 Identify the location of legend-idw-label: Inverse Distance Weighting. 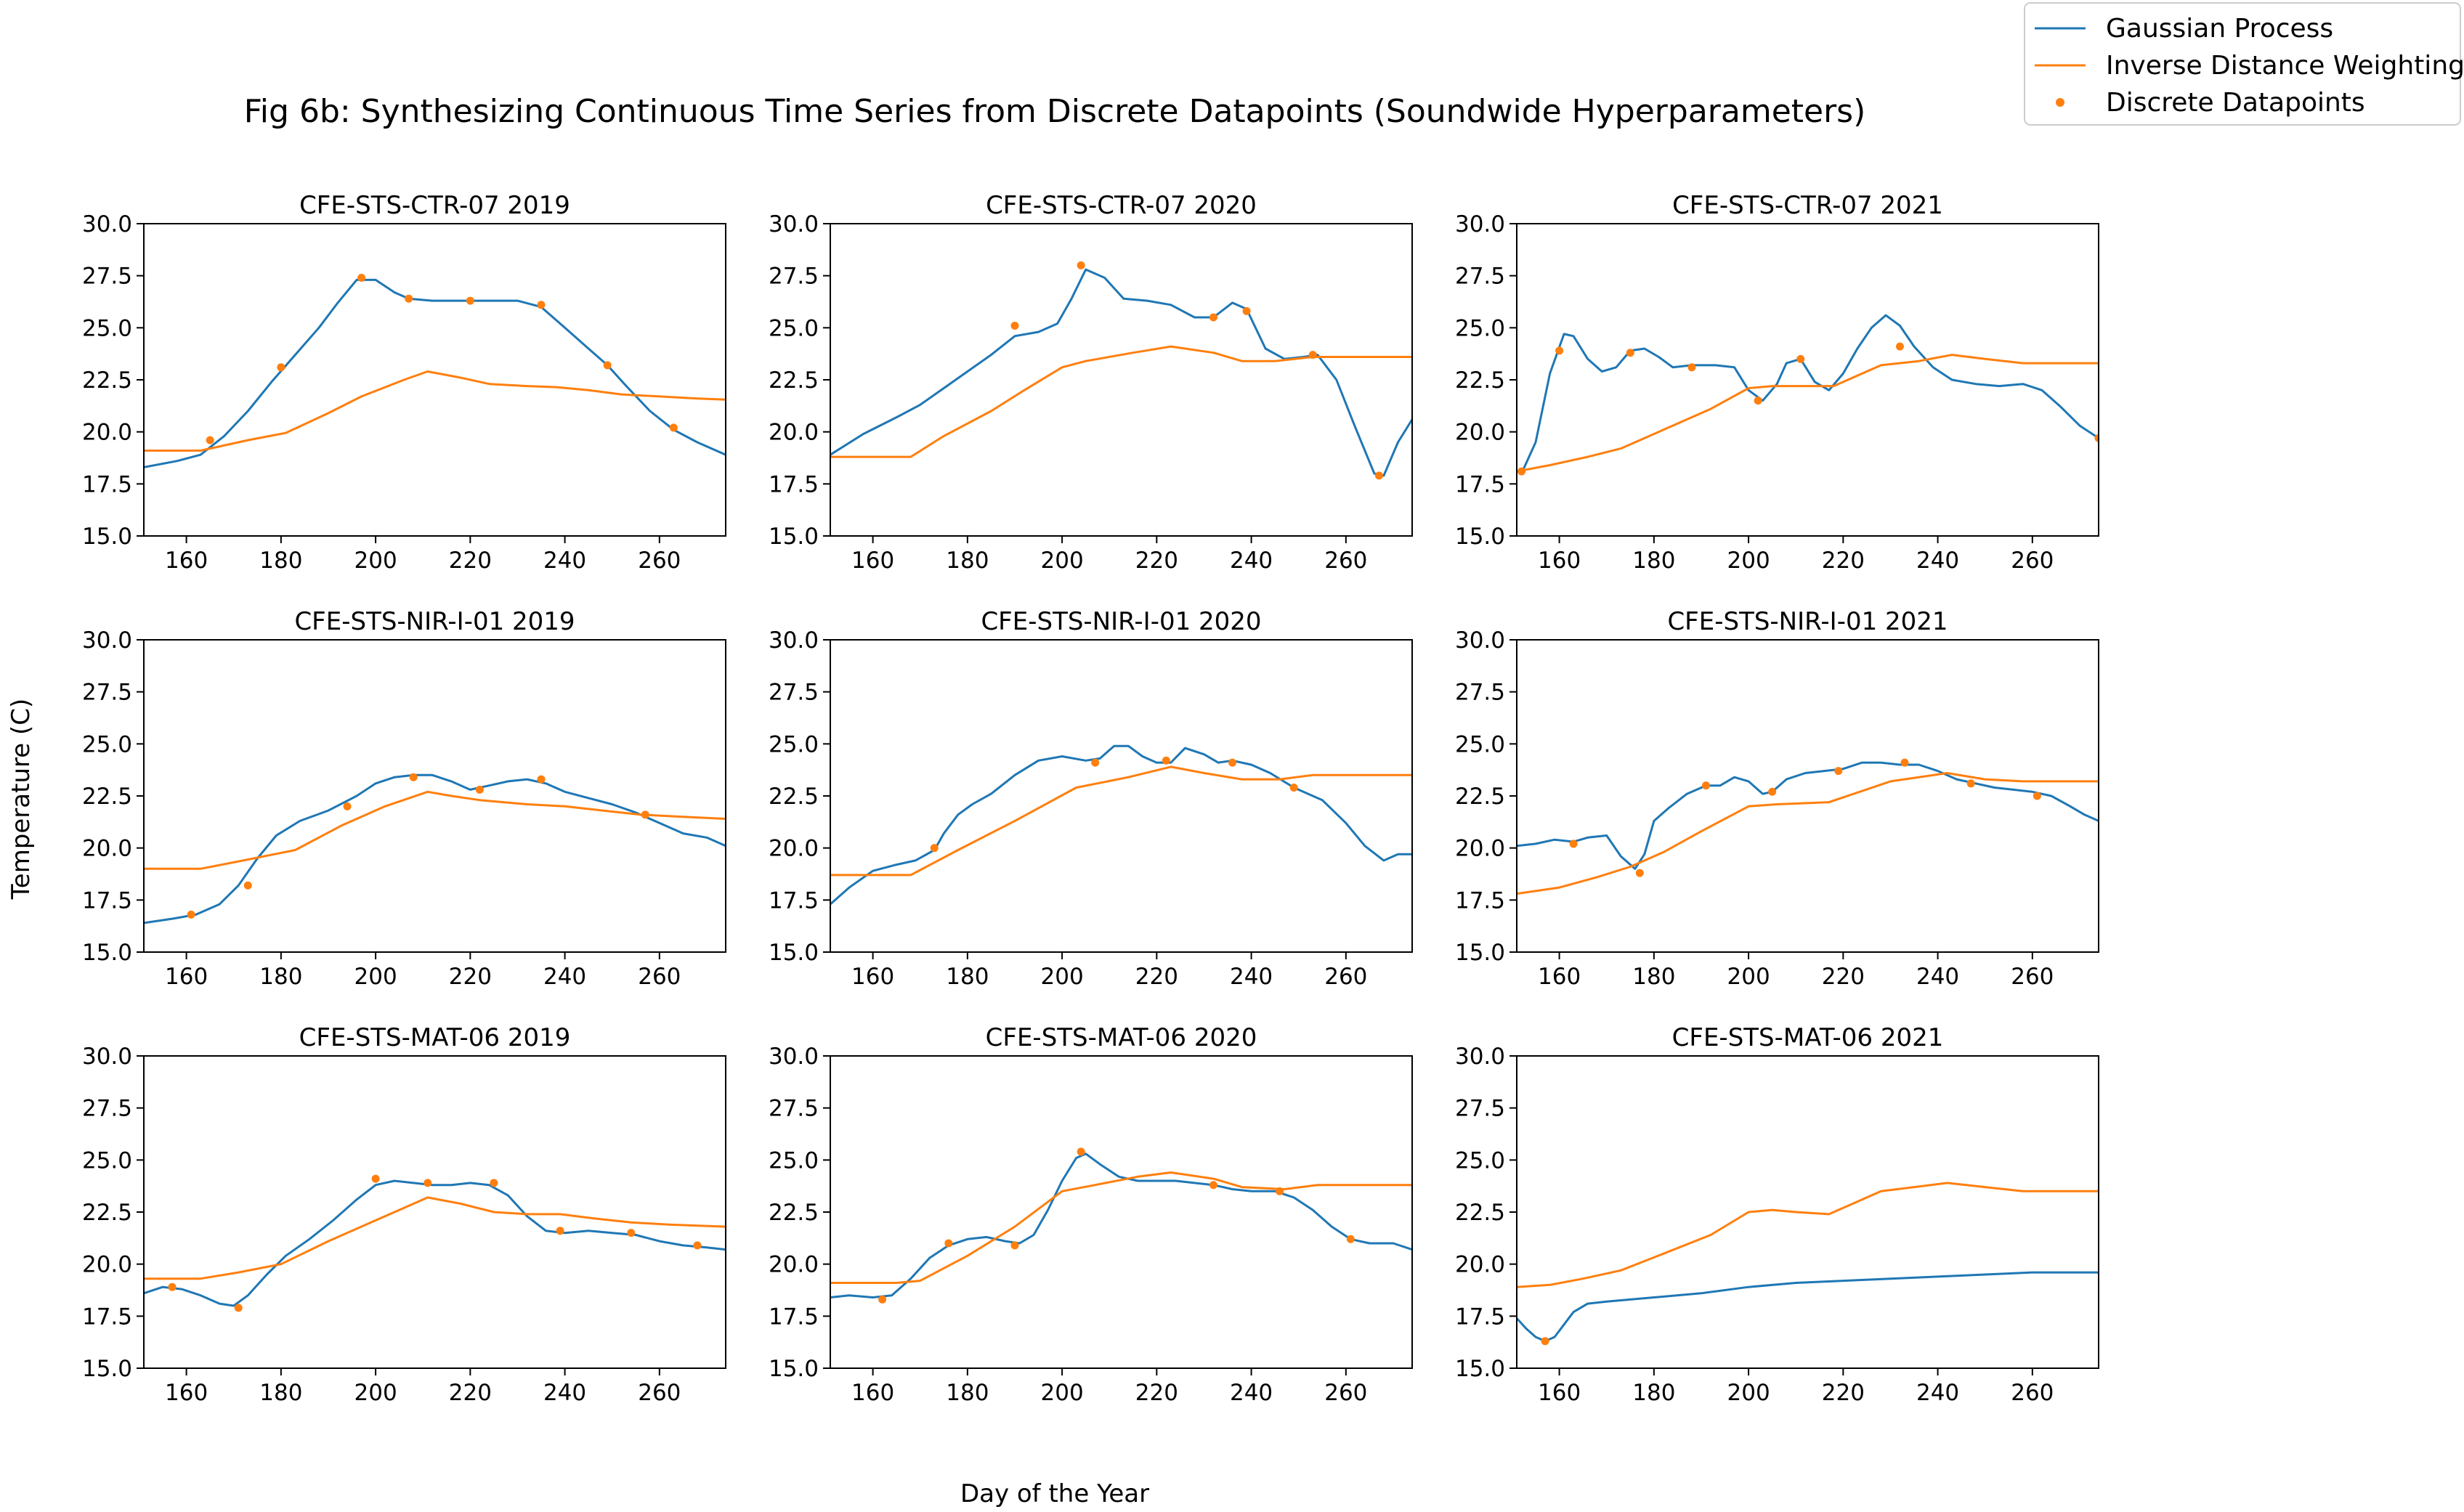
(2285, 66).